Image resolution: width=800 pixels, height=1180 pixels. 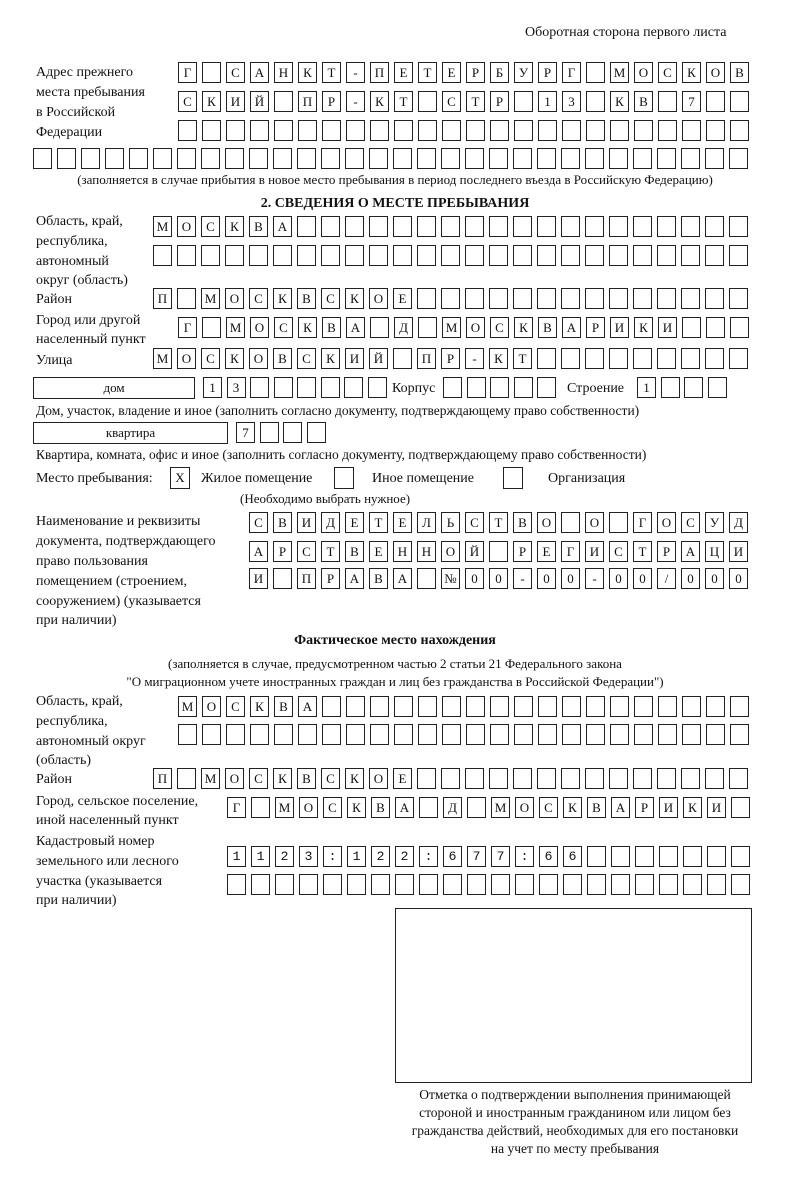 I want to click on prev-address-row-1-cell: Г, so click(x=187, y=72).